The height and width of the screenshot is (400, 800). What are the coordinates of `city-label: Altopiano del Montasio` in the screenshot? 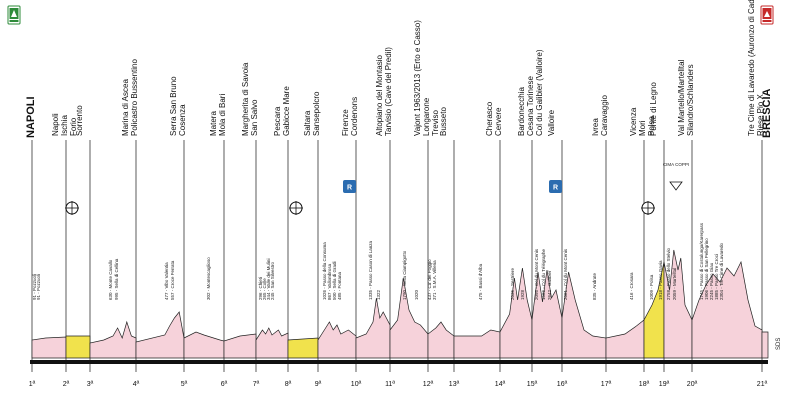 It's located at (379, 95).